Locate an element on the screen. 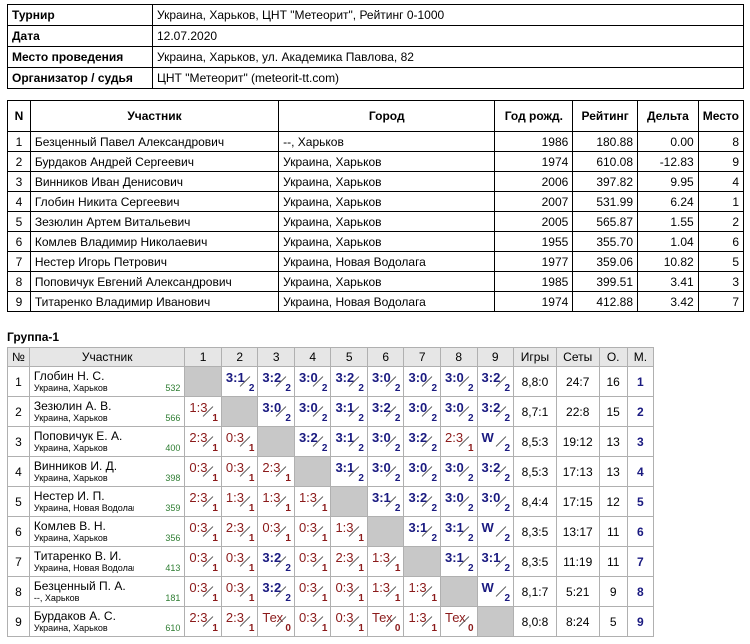  grid-points: 13 is located at coordinates (613, 441).